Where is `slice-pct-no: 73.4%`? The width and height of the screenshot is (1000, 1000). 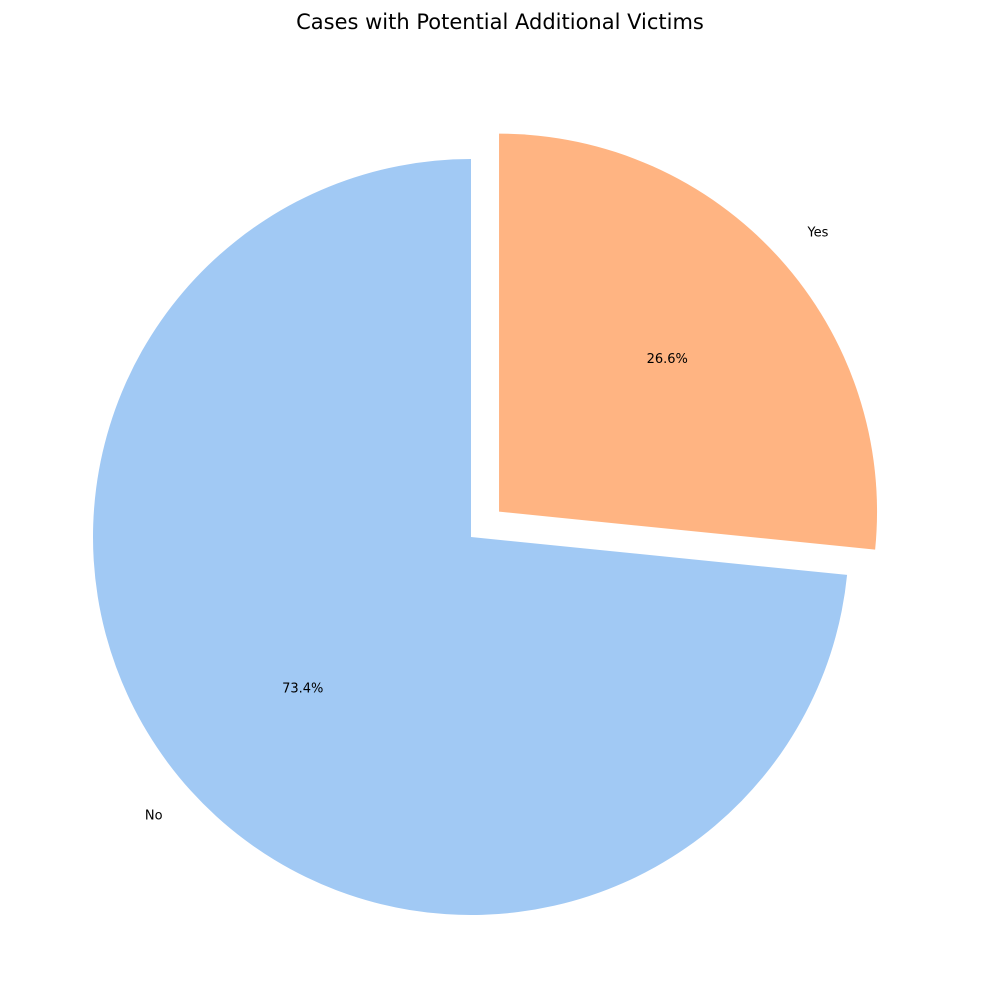 slice-pct-no: 73.4% is located at coordinates (302, 689).